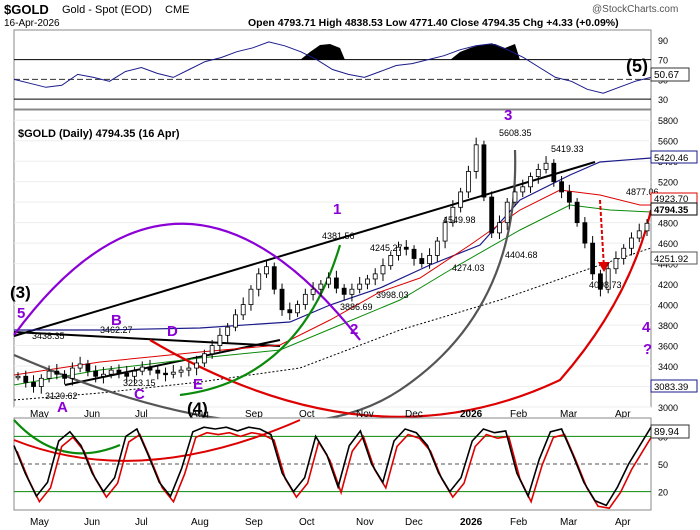  What do you see at coordinates (392, 295) in the screenshot?
I see `price-label-3998: 3998.03` at bounding box center [392, 295].